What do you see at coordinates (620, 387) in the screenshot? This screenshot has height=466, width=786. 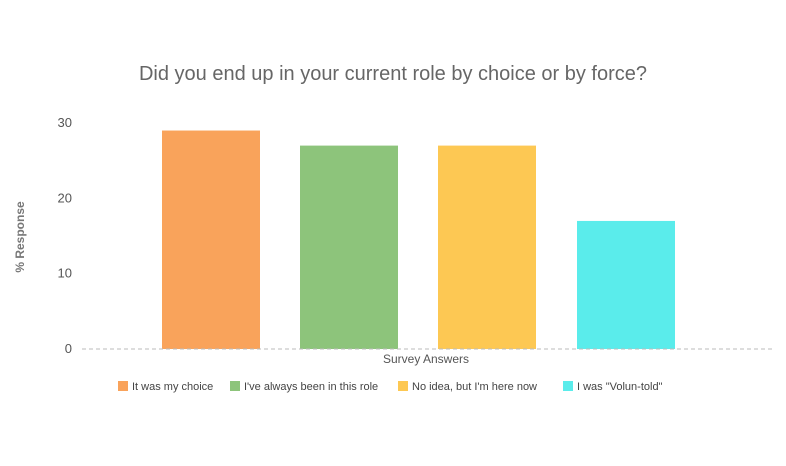 I see `legend-label: I was "Volun-told"` at bounding box center [620, 387].